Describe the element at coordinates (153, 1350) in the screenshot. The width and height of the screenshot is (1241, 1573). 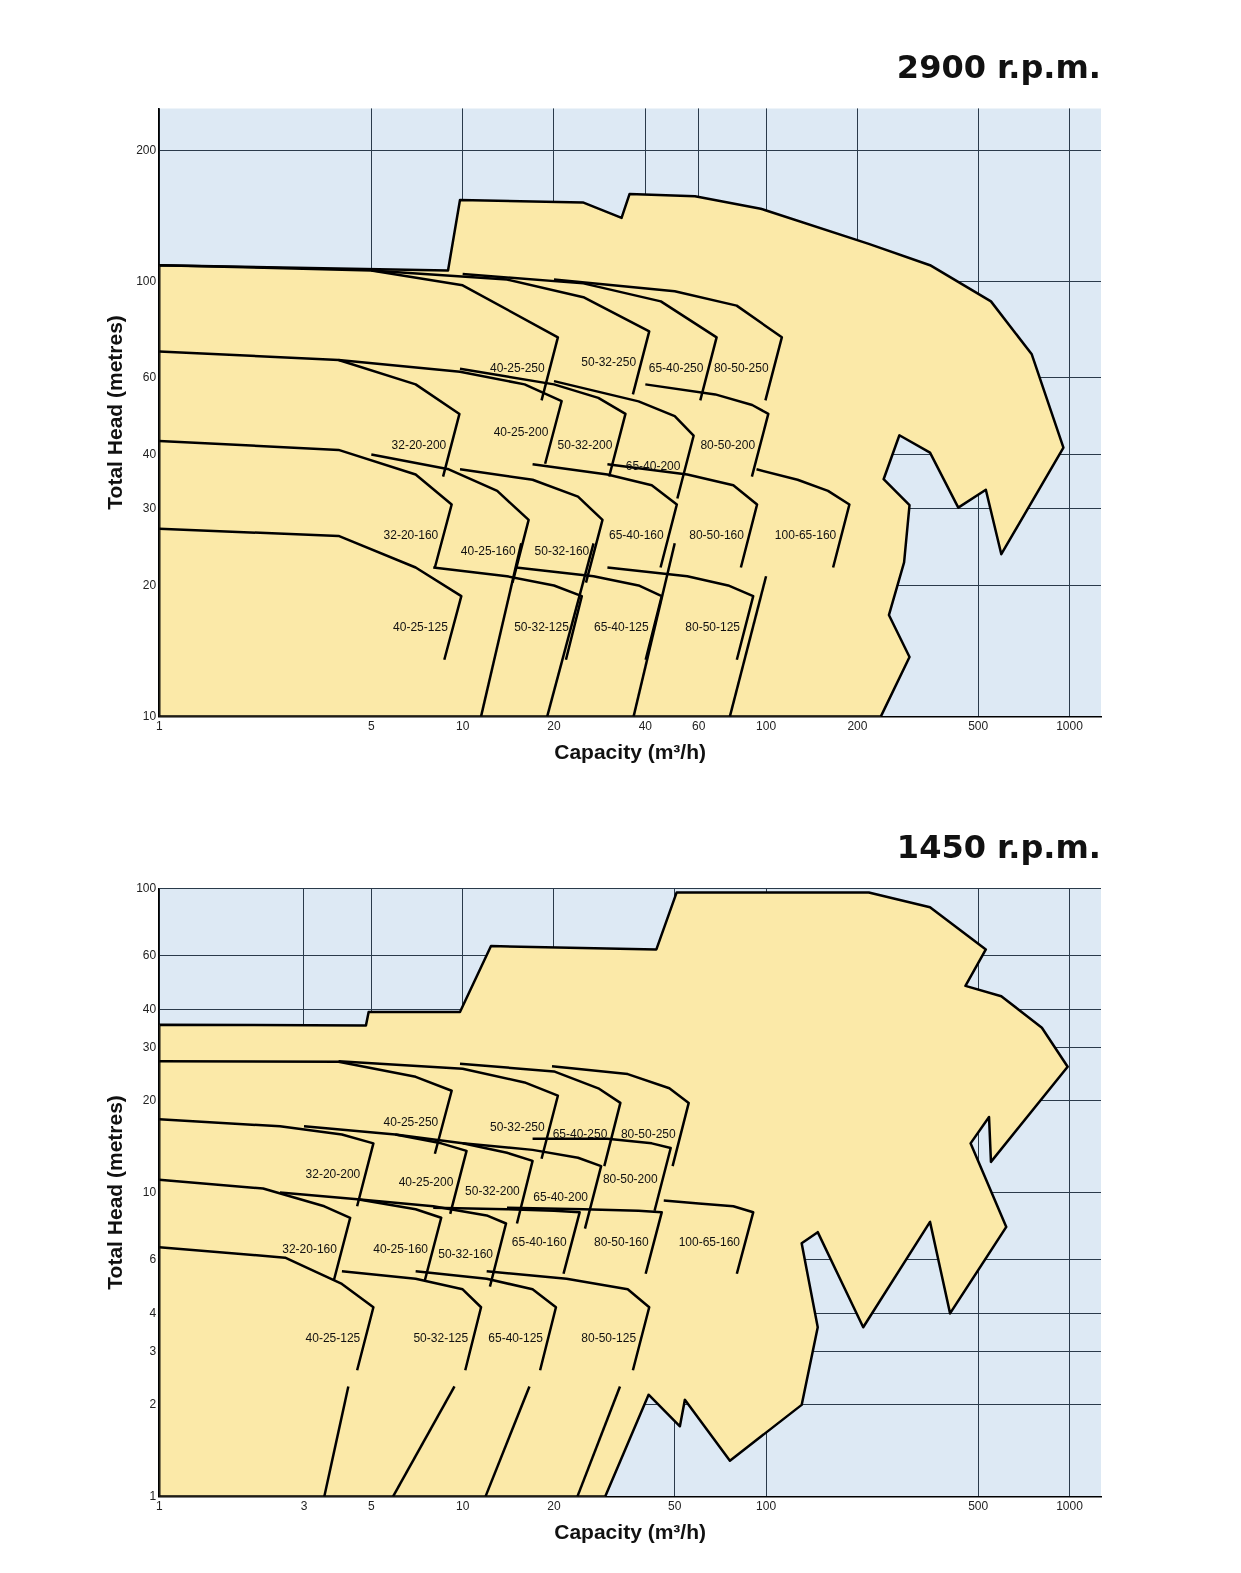
I see `y-tick-label: 3` at that location.